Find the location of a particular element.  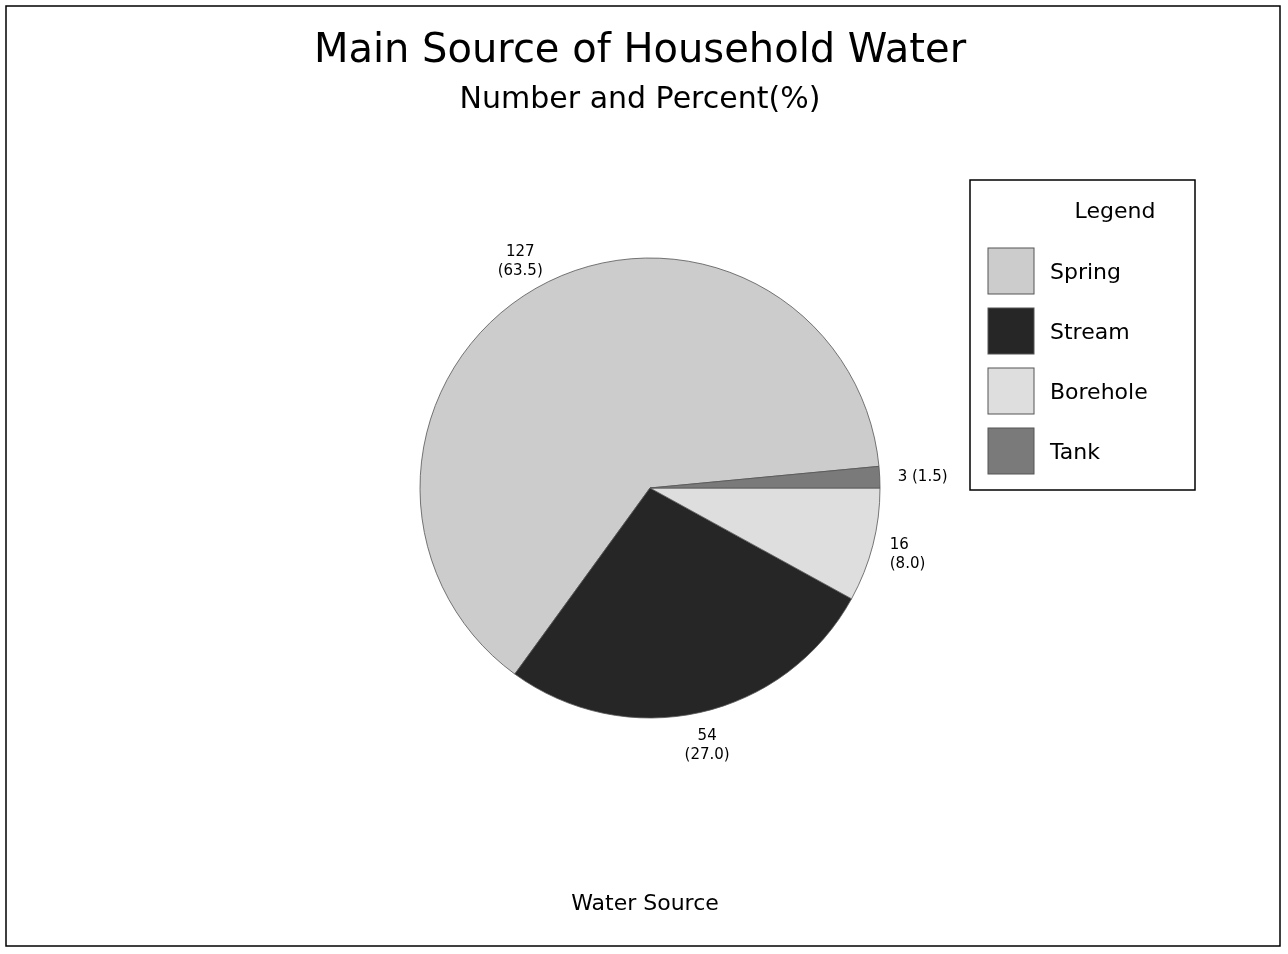

legend-label: Borehole is located at coordinates (1099, 391).